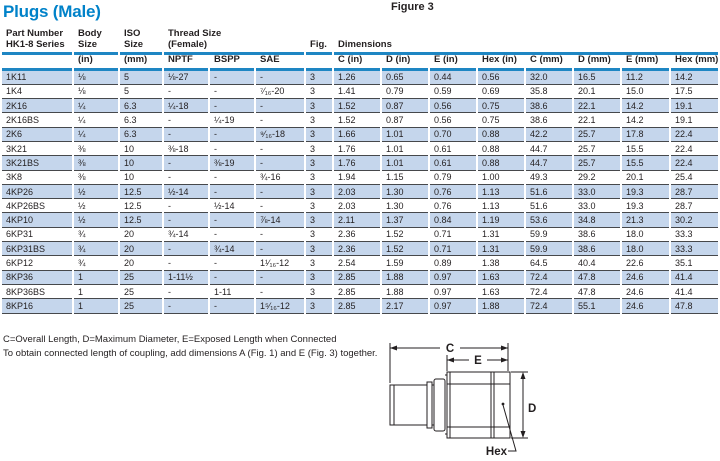 This screenshot has height=461, width=720. What do you see at coordinates (141, 77) in the screenshot?
I see `table-cell: 5` at bounding box center [141, 77].